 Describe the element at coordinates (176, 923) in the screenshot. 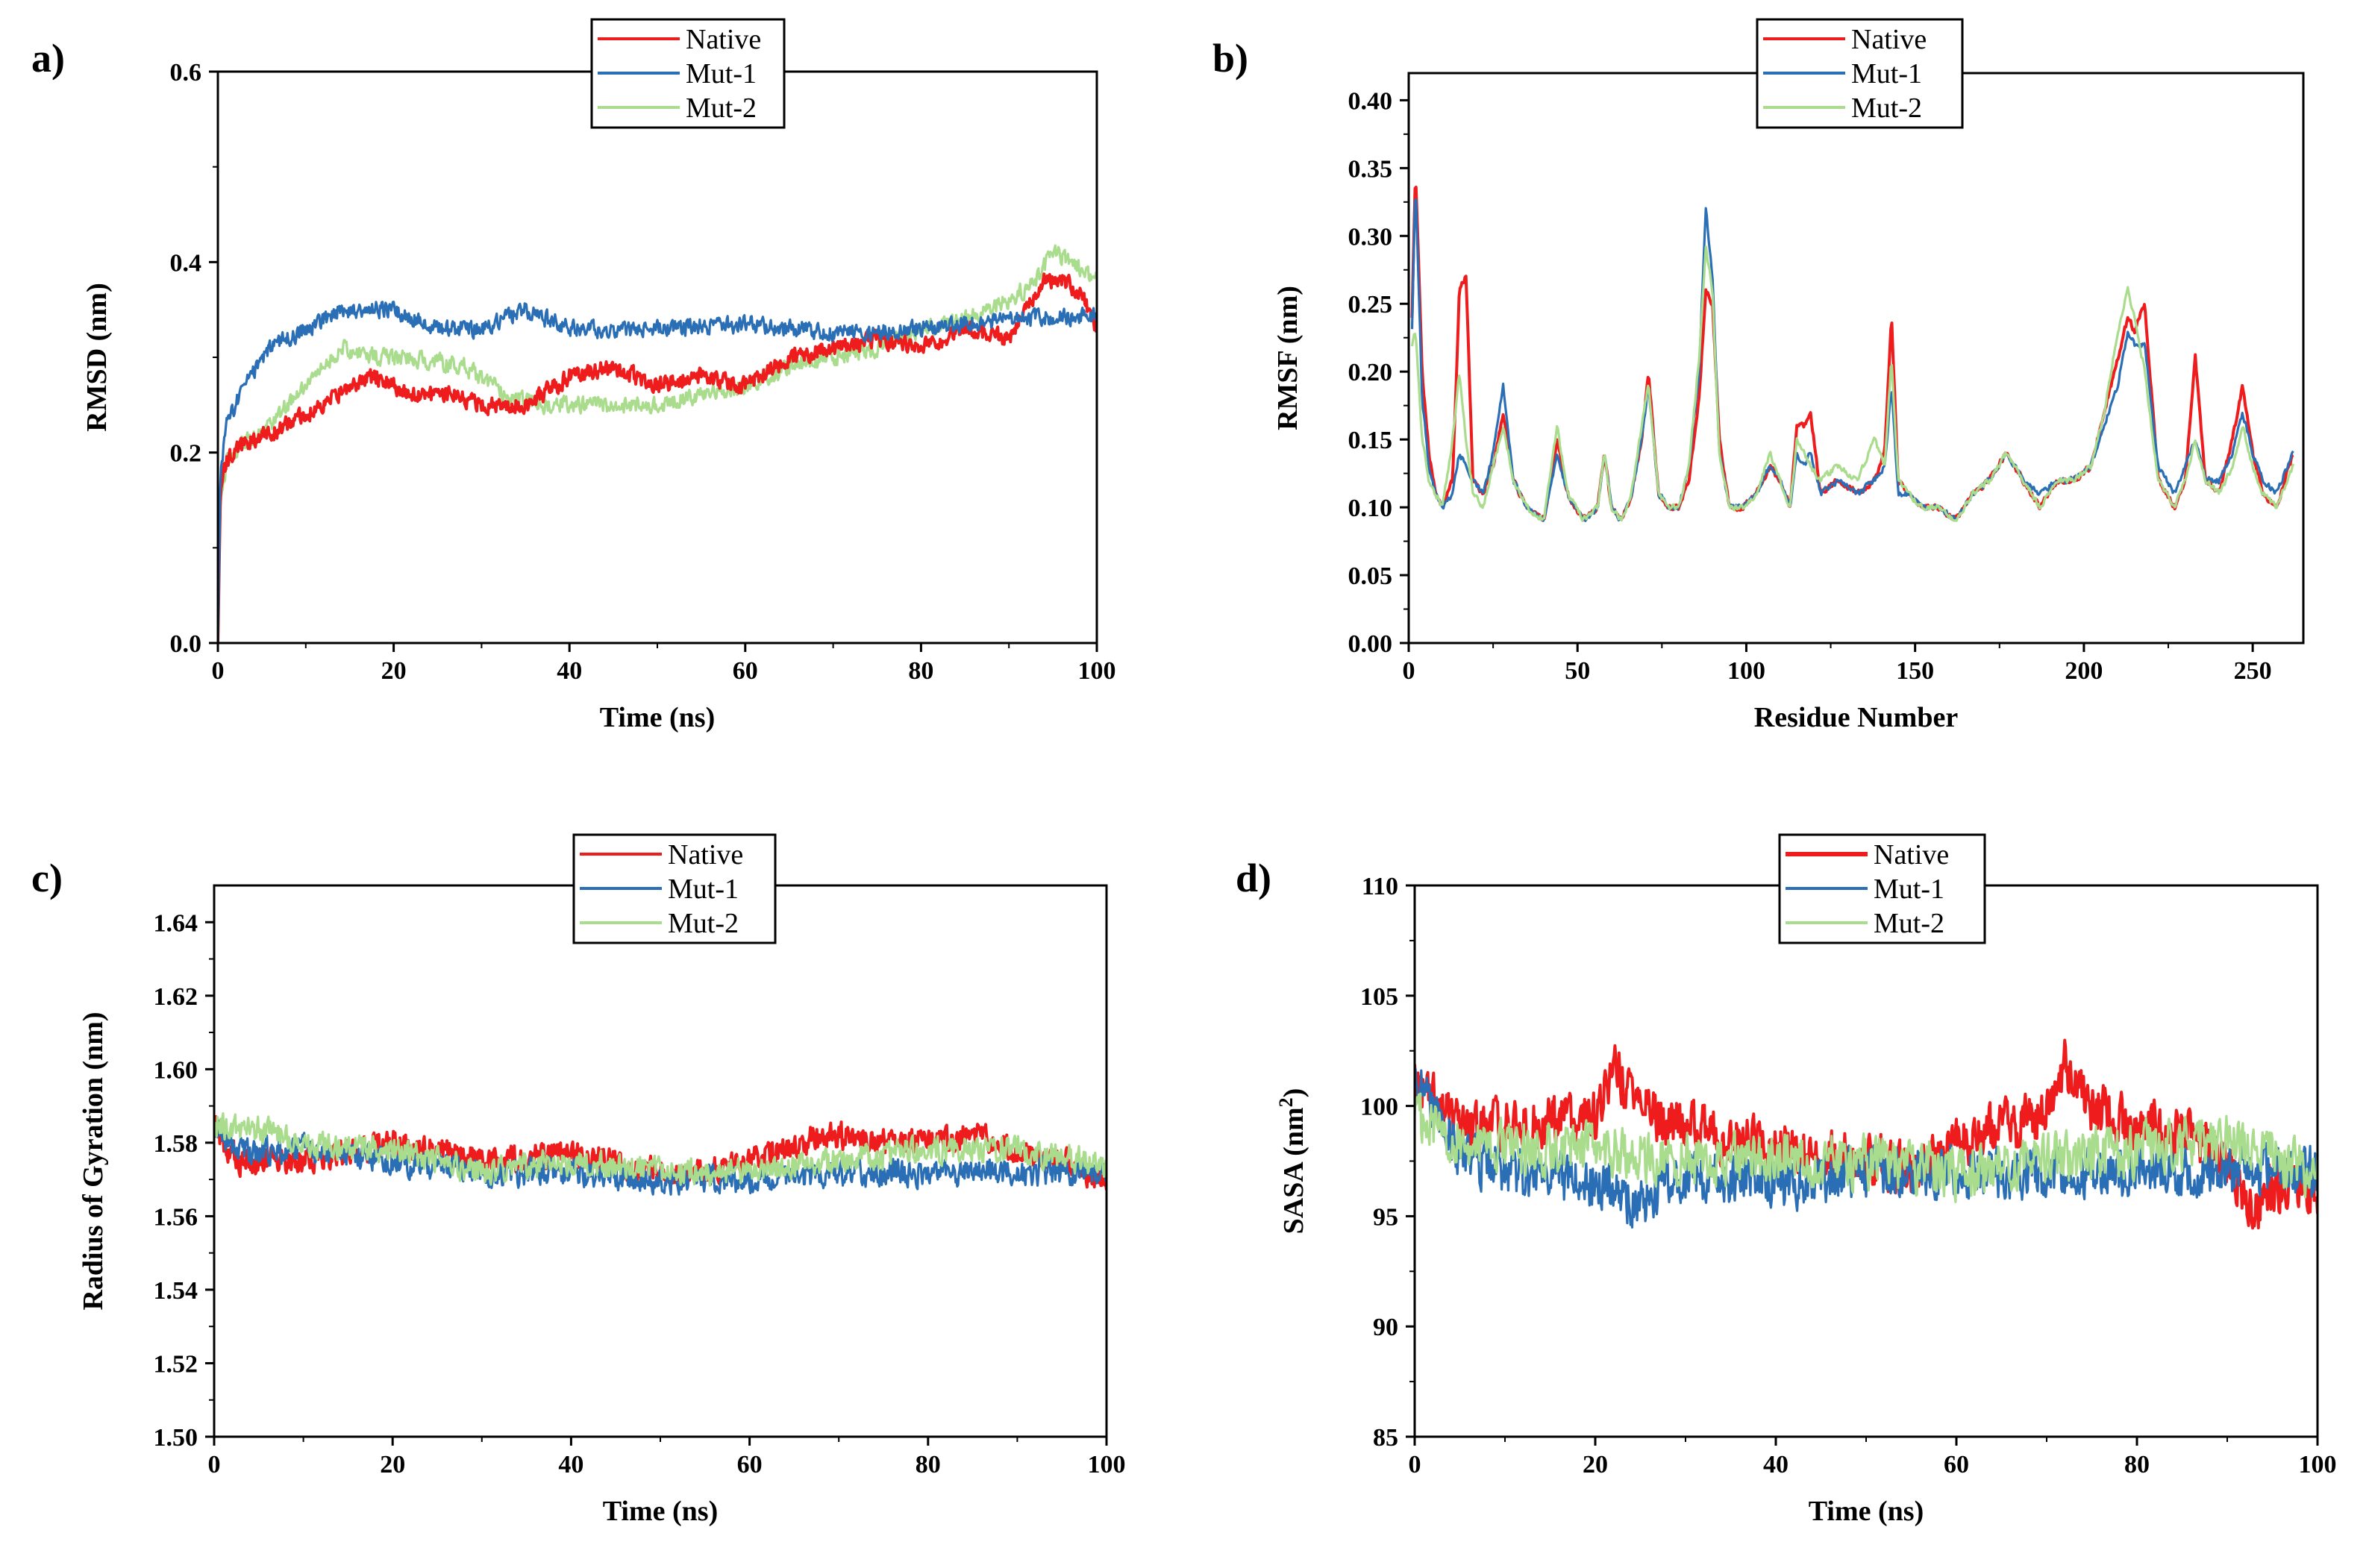

I see `y-tick-label: 1.64` at that location.